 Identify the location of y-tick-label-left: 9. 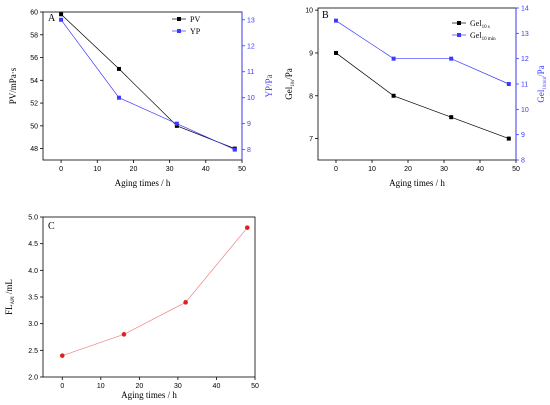
(311, 53).